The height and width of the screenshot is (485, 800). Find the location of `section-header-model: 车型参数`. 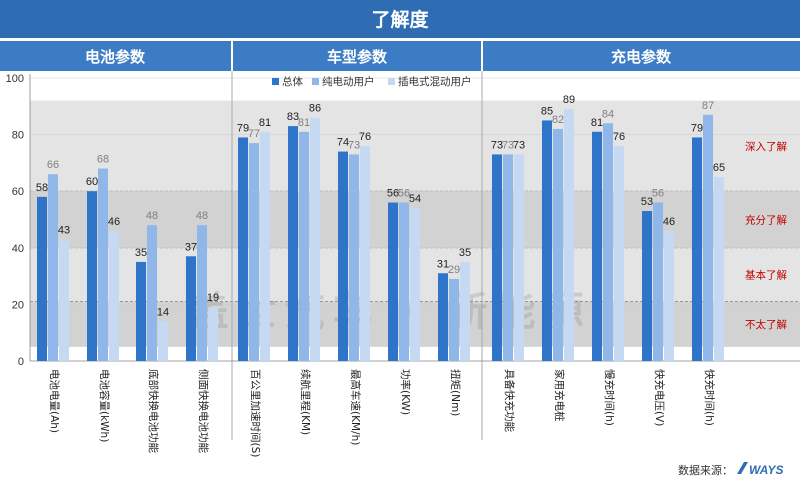

section-header-model: 车型参数 is located at coordinates (357, 57).